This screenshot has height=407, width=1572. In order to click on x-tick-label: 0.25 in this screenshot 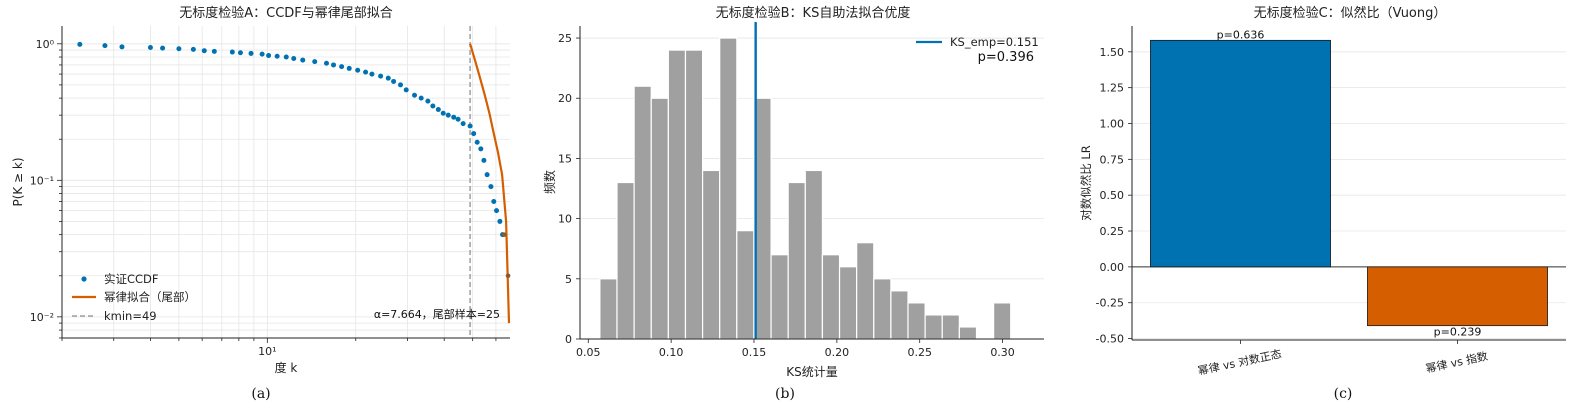, I will do `click(919, 352)`.